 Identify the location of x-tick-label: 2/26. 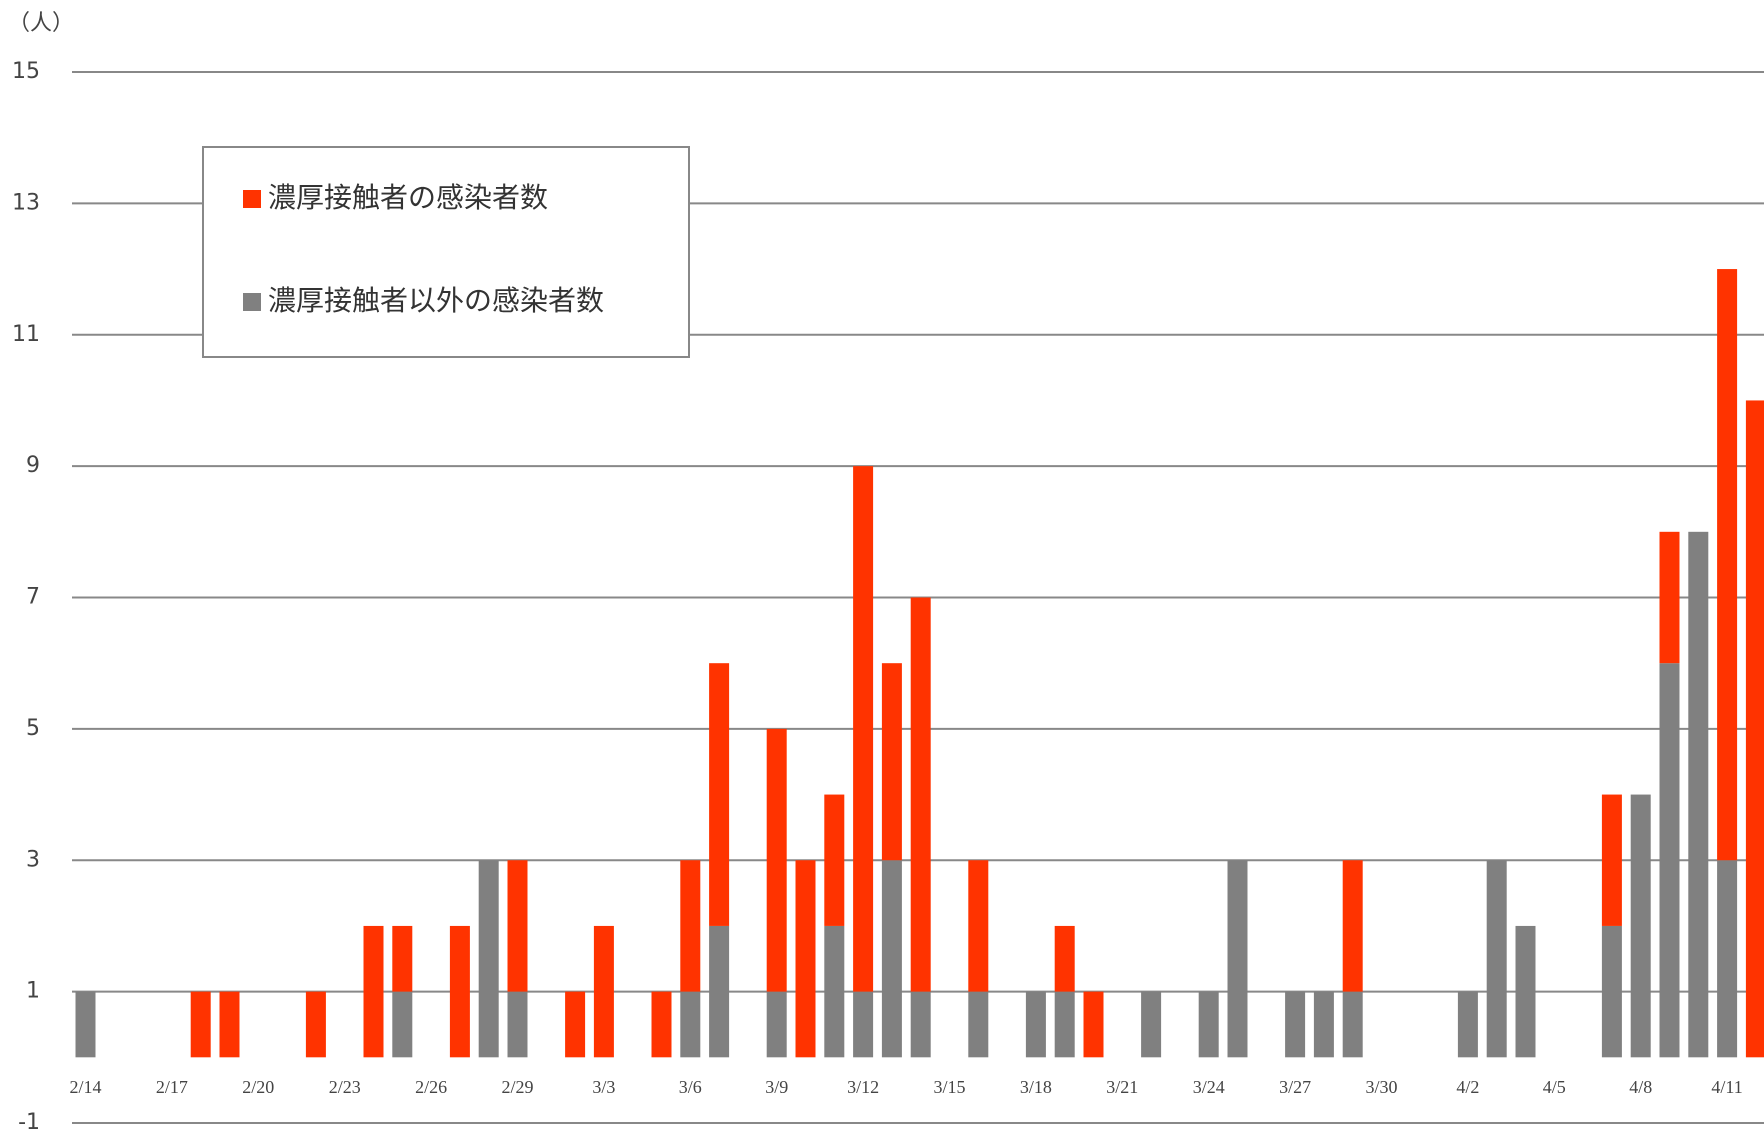
(431, 1087).